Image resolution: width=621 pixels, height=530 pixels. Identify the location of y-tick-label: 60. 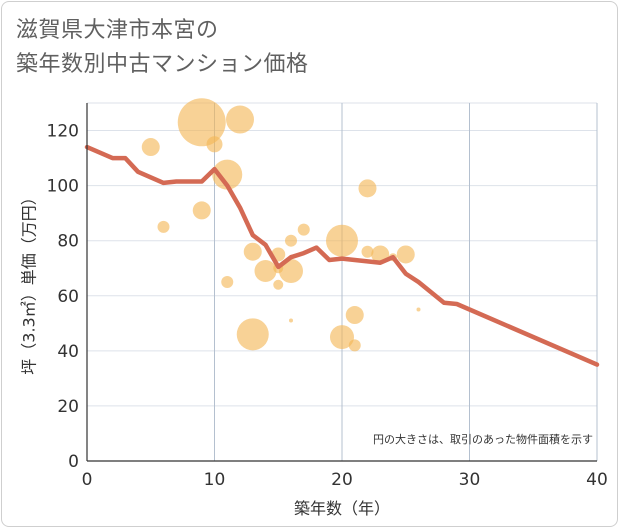
(68, 297).